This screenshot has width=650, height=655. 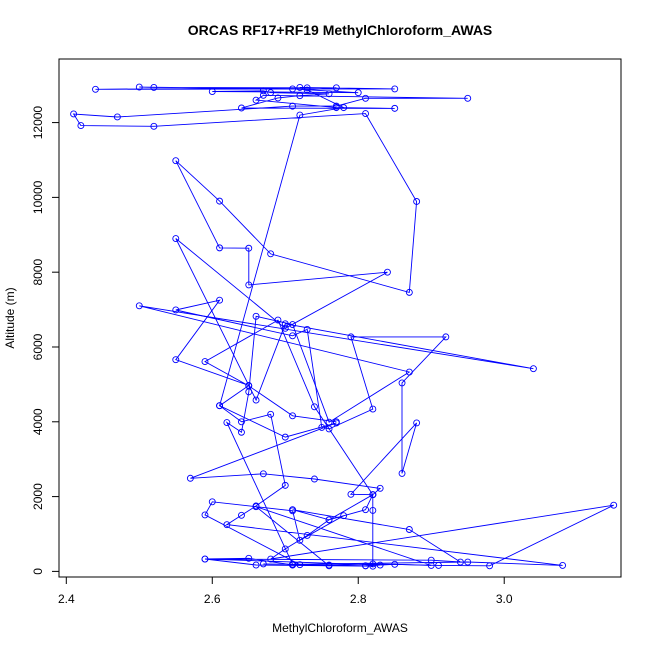 What do you see at coordinates (504, 599) in the screenshot?
I see `x-tick-label: 3.0` at bounding box center [504, 599].